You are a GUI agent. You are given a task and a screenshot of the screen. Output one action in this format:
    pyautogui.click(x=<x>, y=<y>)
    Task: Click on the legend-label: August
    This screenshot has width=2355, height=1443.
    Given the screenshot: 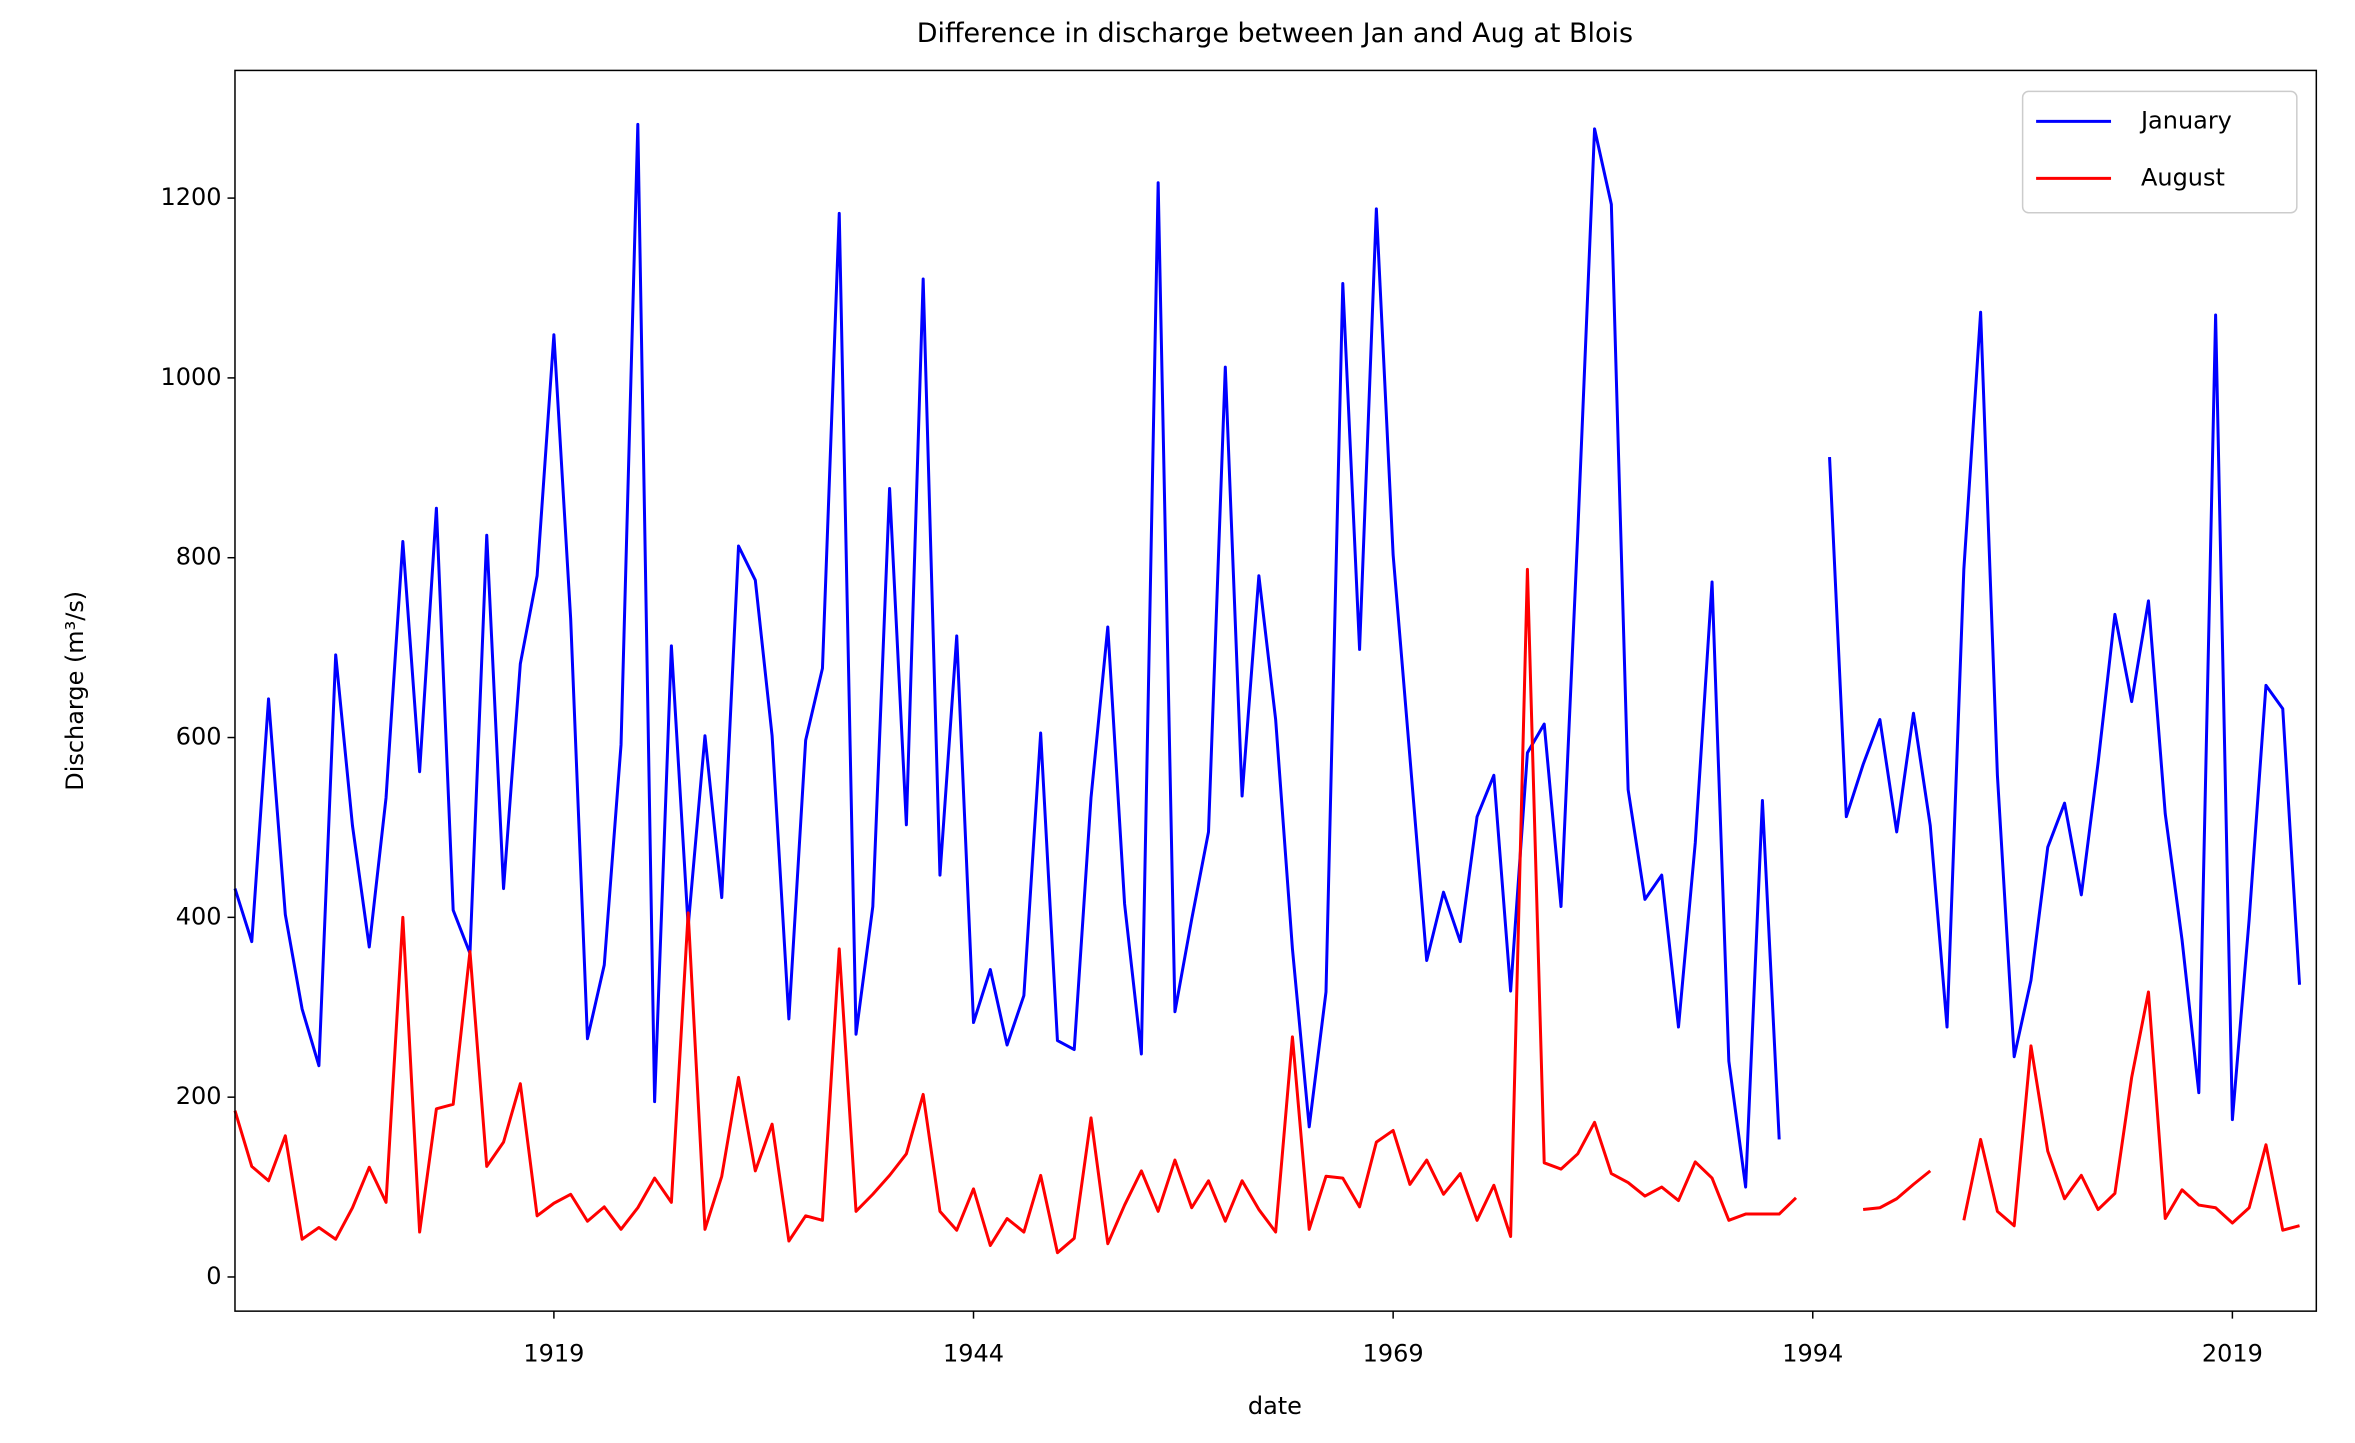 What is the action you would take?
    pyautogui.click(x=2183, y=177)
    